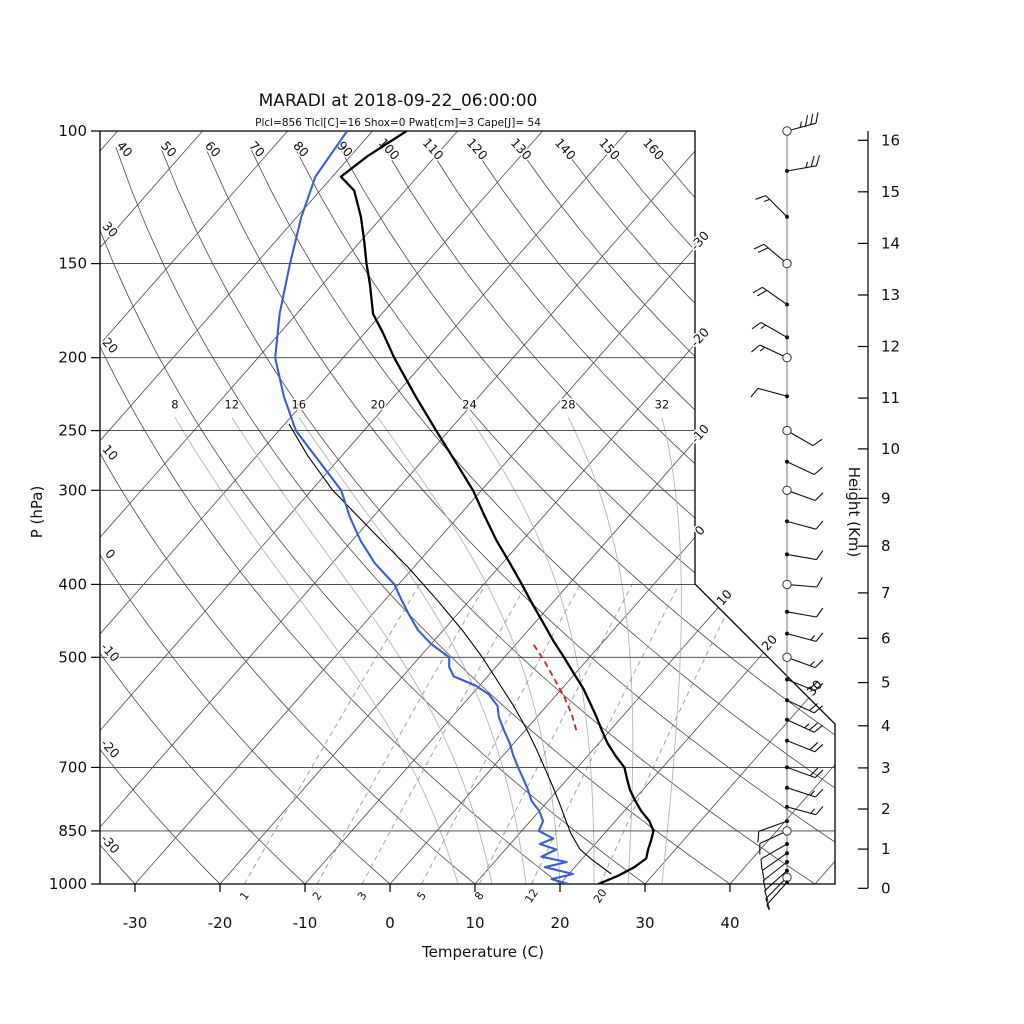 Image resolution: width=1024 pixels, height=1024 pixels. I want to click on svg-text: 130, so click(521, 149).